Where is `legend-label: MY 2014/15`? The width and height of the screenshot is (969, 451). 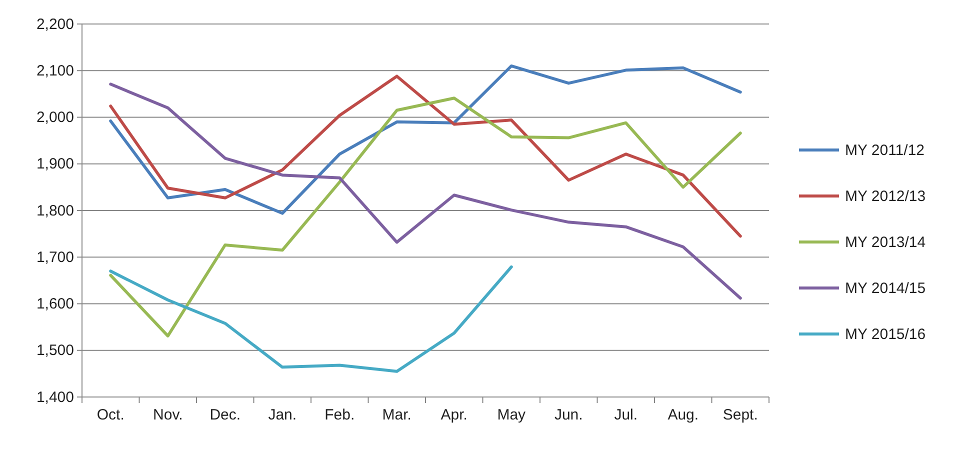
legend-label: MY 2014/15 is located at coordinates (885, 288).